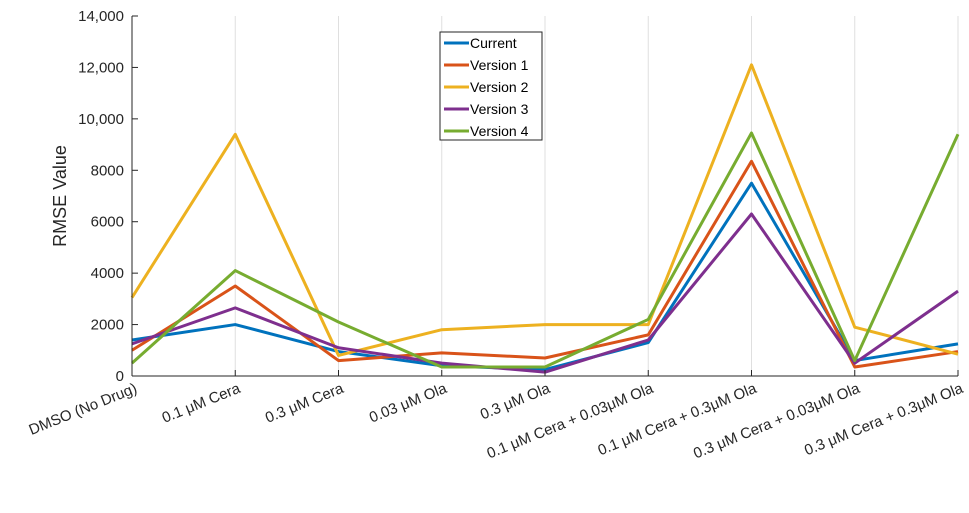 This screenshot has height=513, width=969. I want to click on y-tick-label: 2000, so click(107, 325).